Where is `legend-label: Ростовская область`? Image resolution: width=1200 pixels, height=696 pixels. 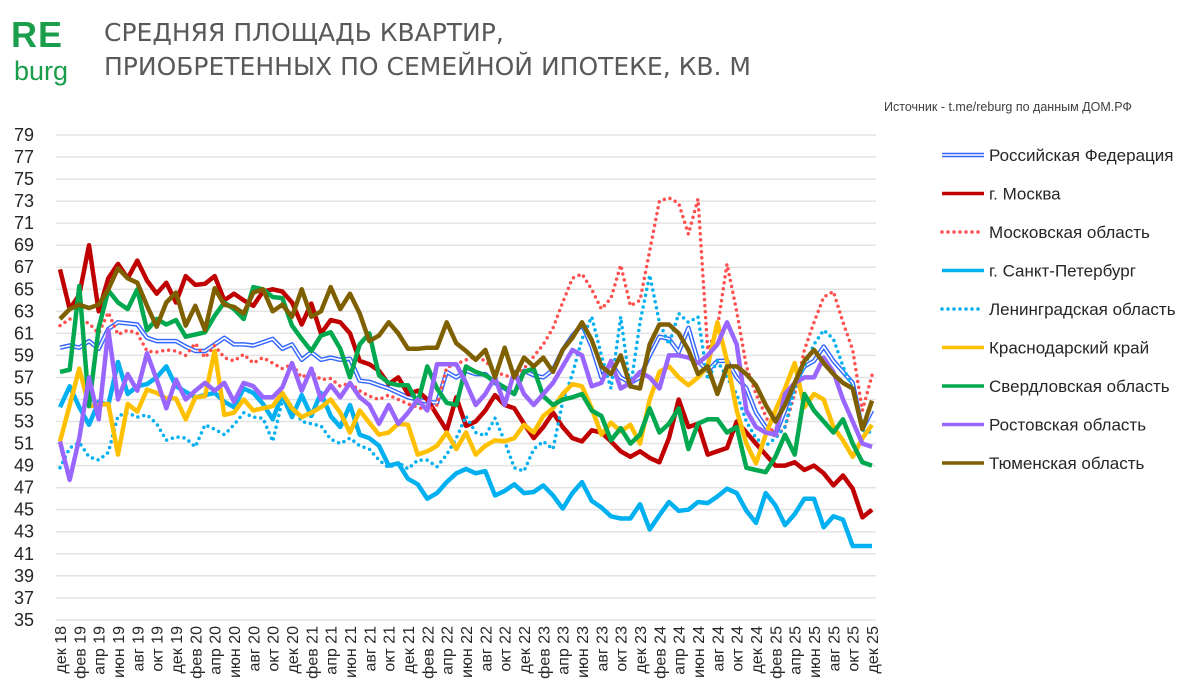 legend-label: Ростовская область is located at coordinates (1067, 425).